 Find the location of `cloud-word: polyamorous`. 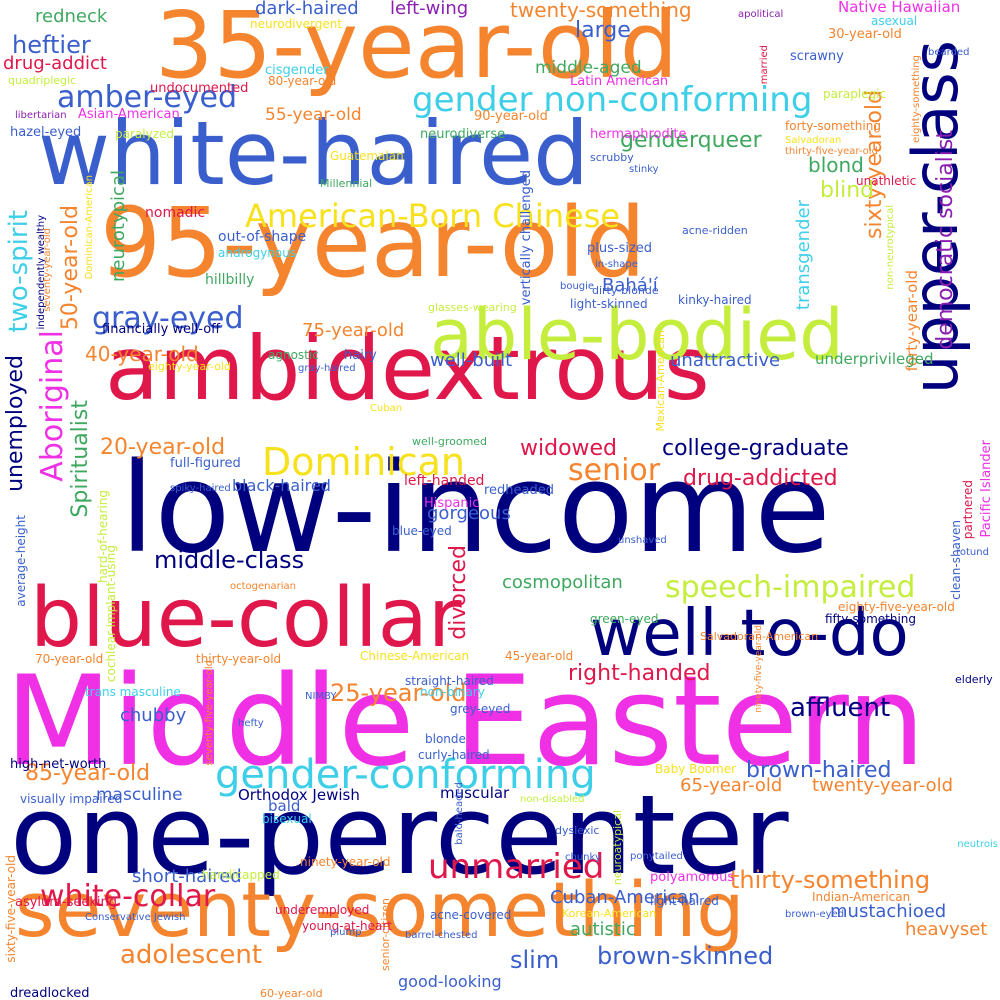

cloud-word: polyamorous is located at coordinates (692, 877).